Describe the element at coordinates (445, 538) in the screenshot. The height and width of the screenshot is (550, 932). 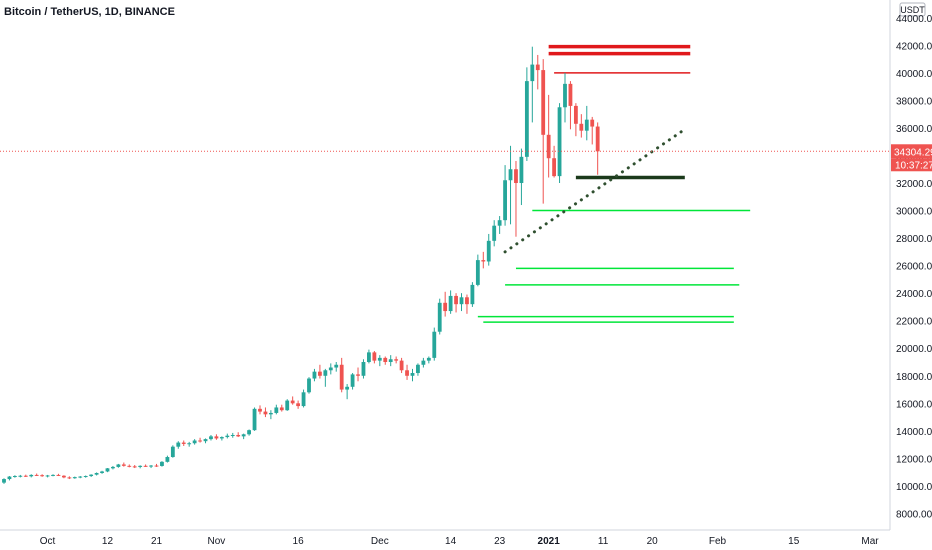
I see `time-axis: Oct 12 21 Nov 16 Dec 14 23 2021 11 20 Feb 15 Mar` at that location.